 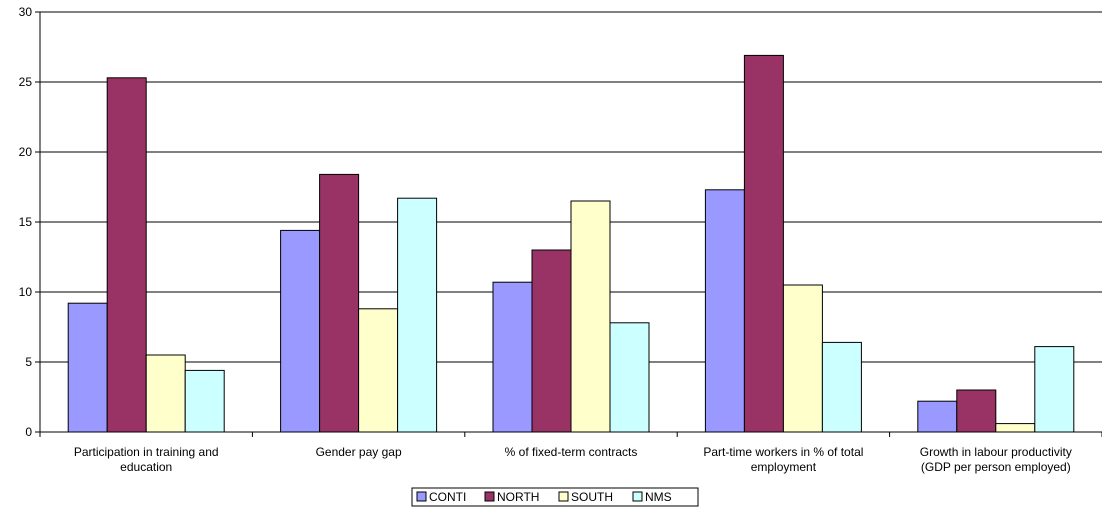 What do you see at coordinates (28, 362) in the screenshot?
I see `y-tick-label: 5` at bounding box center [28, 362].